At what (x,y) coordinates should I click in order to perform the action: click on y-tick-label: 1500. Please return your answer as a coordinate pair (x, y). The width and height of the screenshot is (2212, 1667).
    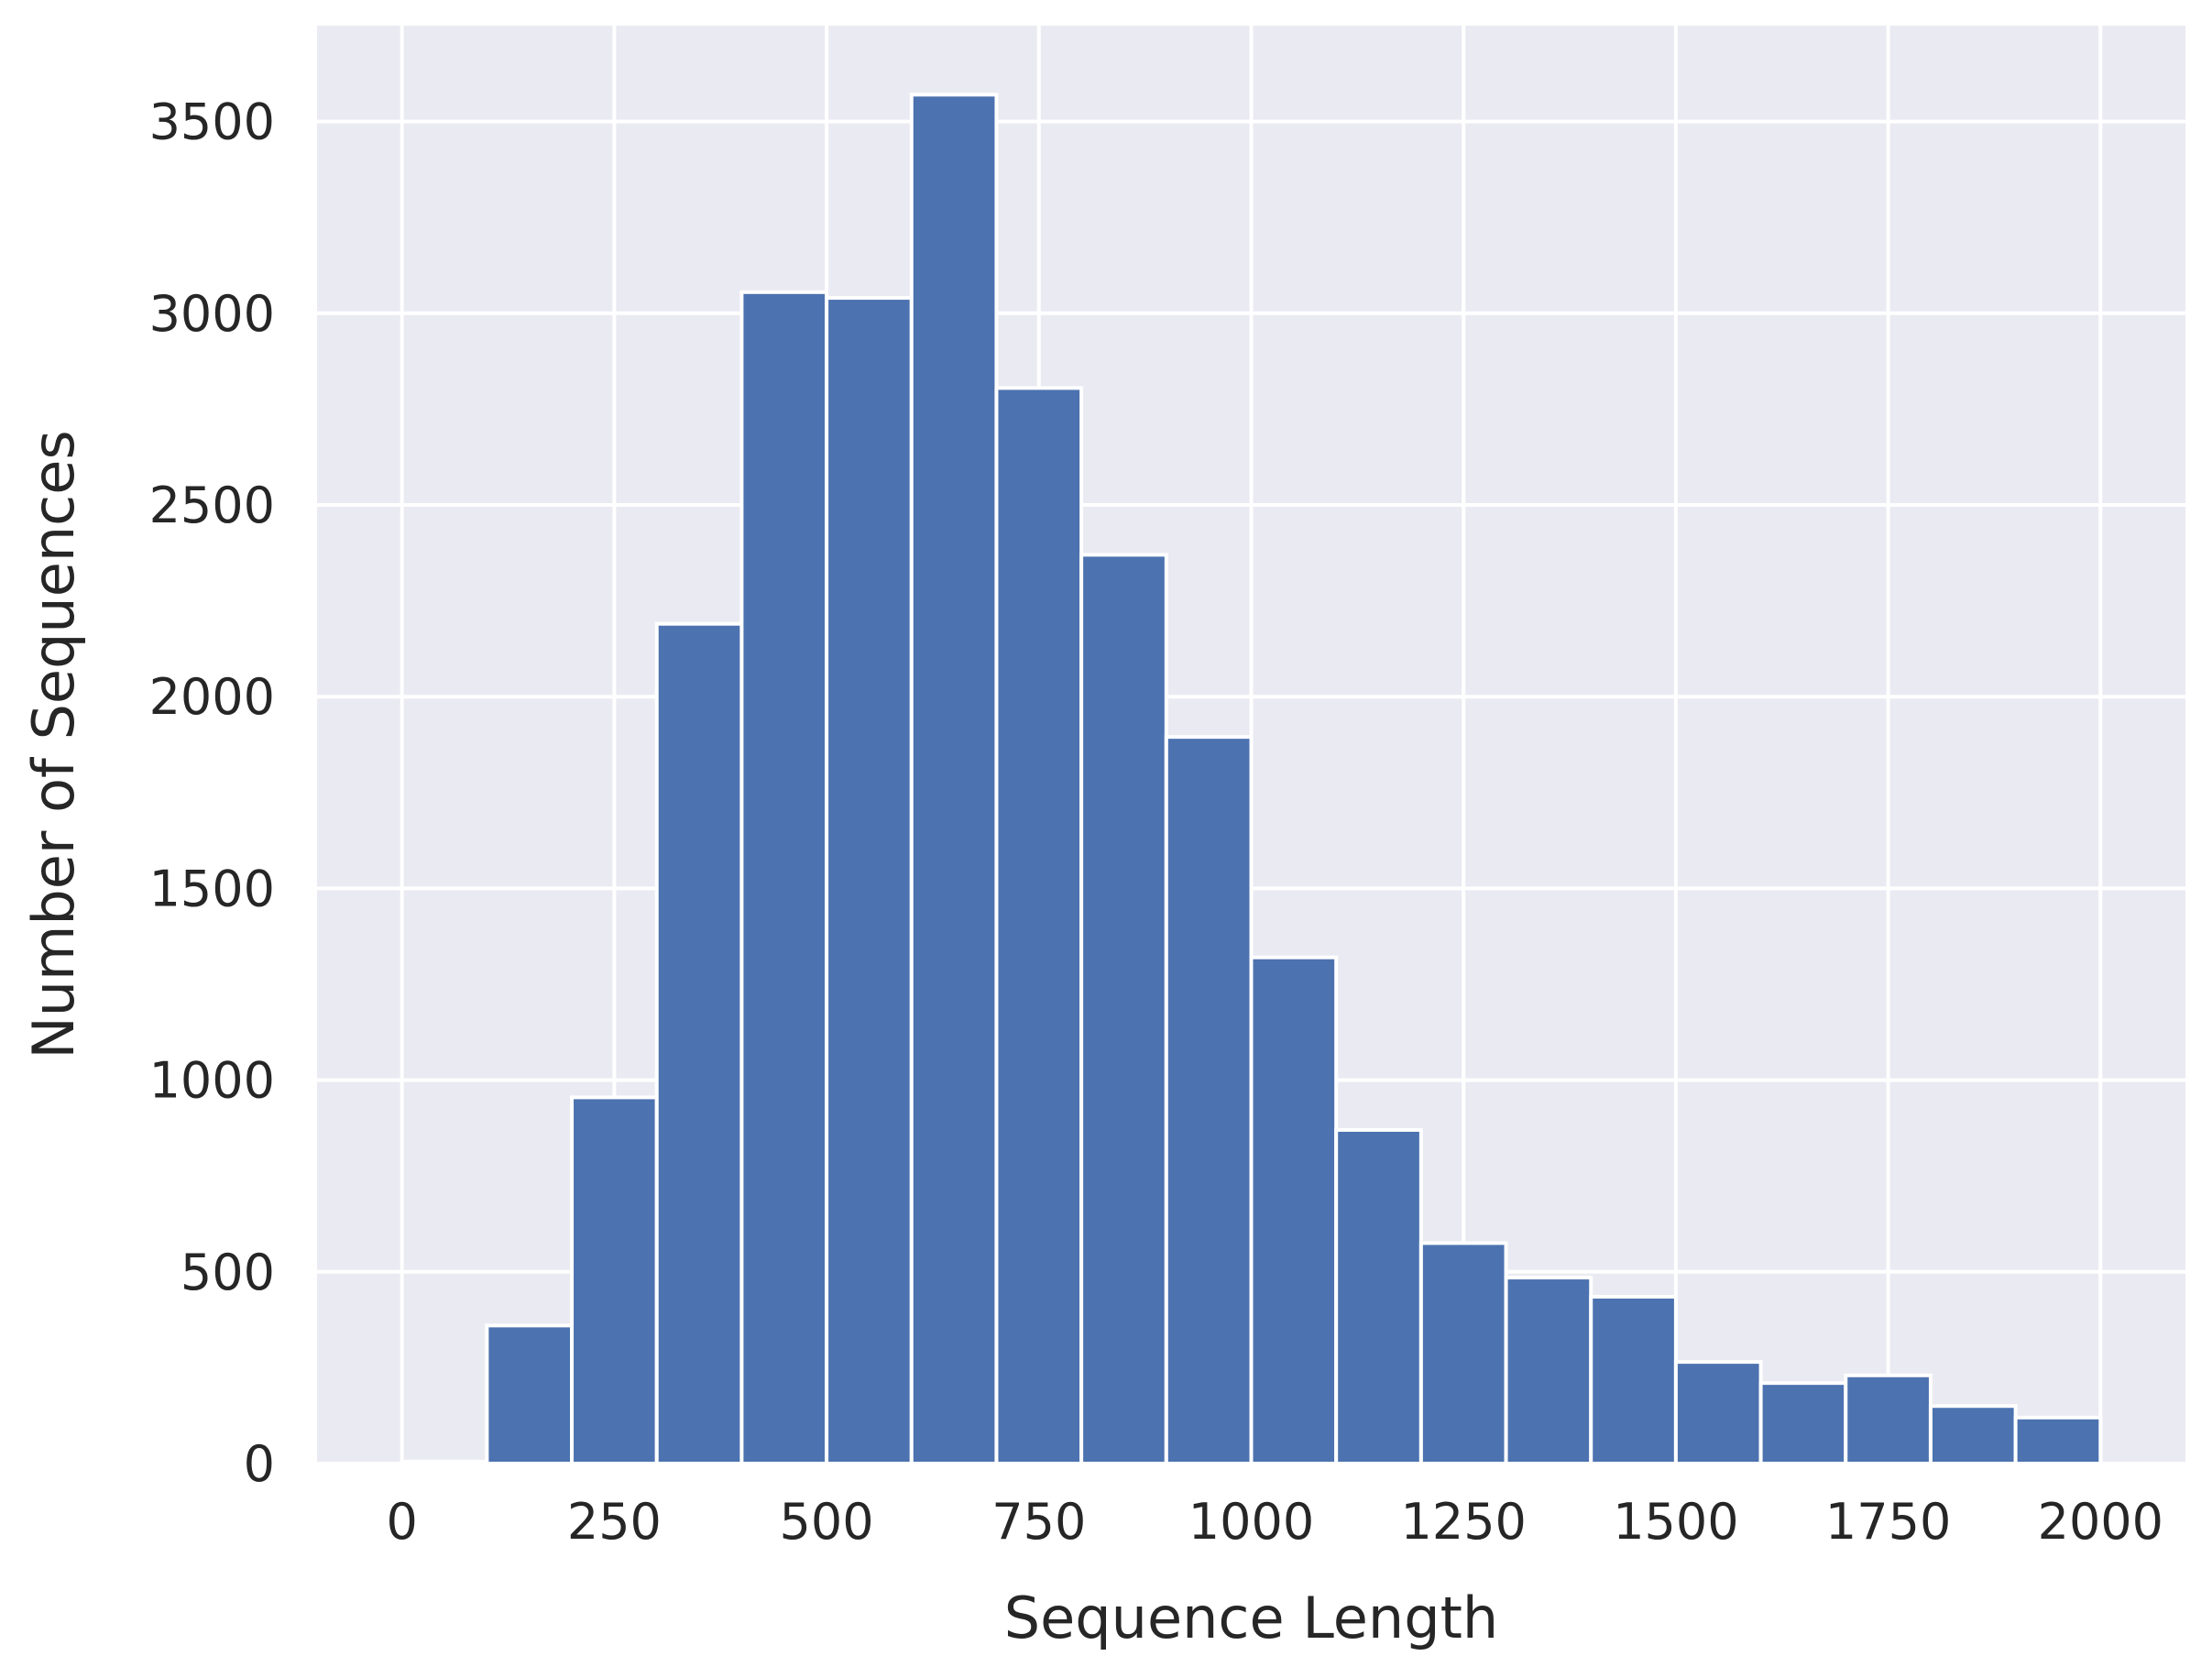
    Looking at the image, I should click on (212, 888).